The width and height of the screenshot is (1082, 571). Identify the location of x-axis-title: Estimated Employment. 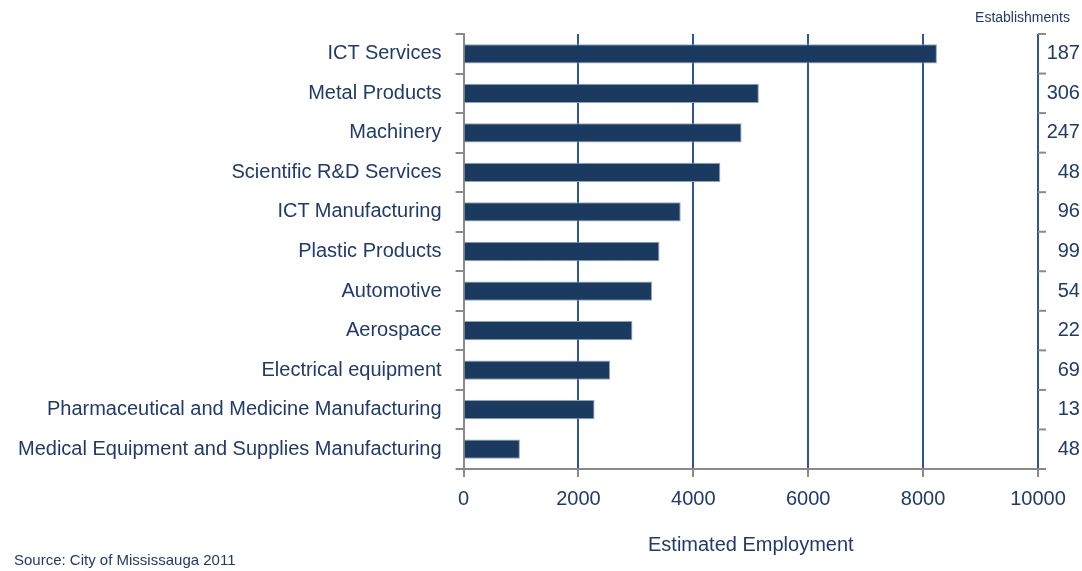
(751, 543).